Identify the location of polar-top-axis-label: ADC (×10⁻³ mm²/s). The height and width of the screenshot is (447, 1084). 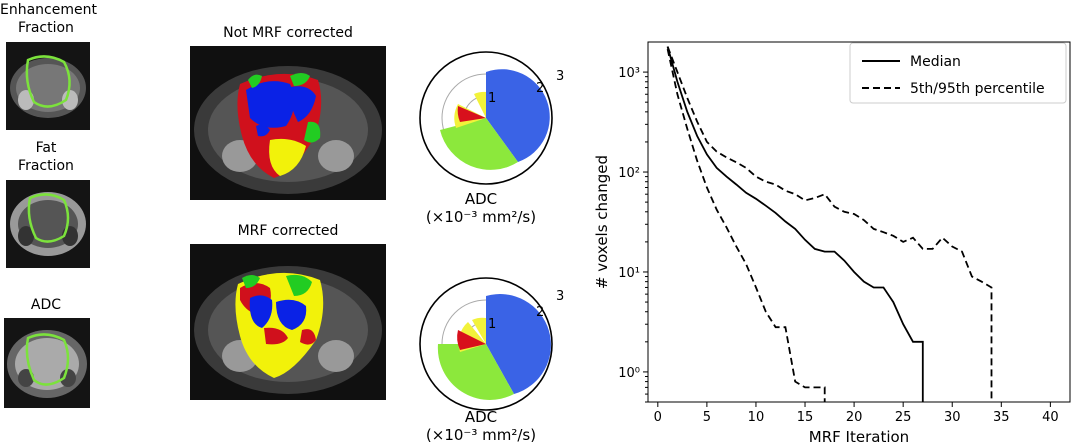
(481, 208).